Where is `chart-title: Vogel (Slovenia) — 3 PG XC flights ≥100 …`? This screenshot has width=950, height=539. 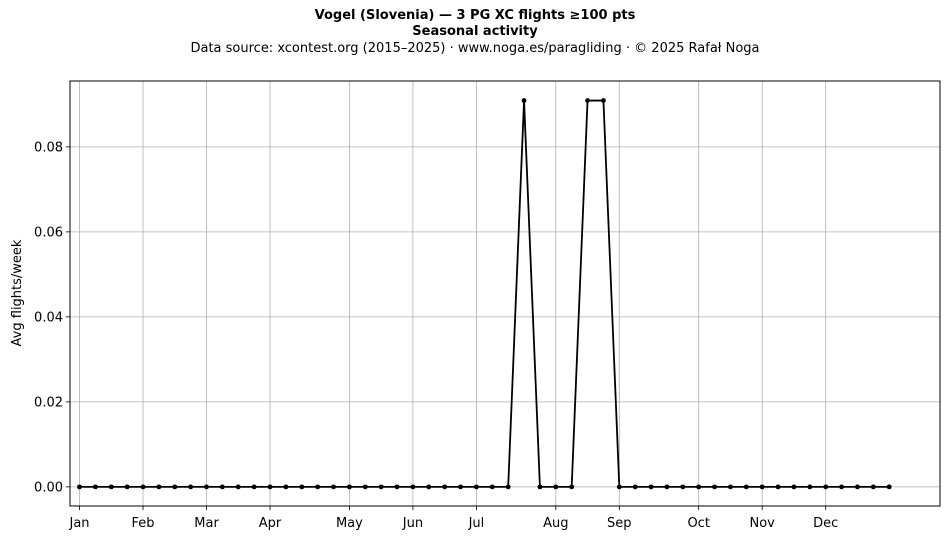 chart-title: Vogel (Slovenia) — 3 PG XC flights ≥100 … is located at coordinates (475, 15).